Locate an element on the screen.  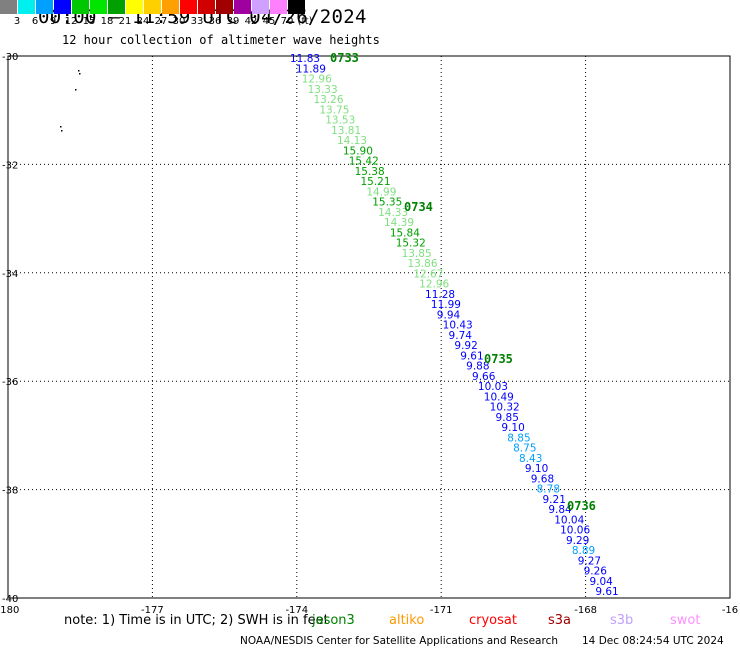
wave-height-label: 11.99 is located at coordinates (446, 305).